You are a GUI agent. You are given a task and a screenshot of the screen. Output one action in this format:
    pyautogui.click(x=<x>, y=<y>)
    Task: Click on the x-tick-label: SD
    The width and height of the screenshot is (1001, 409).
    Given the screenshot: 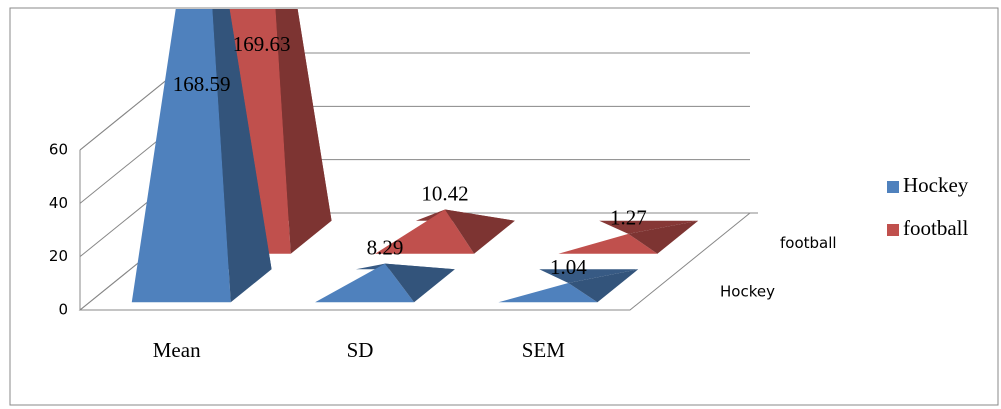 What is the action you would take?
    pyautogui.click(x=360, y=350)
    